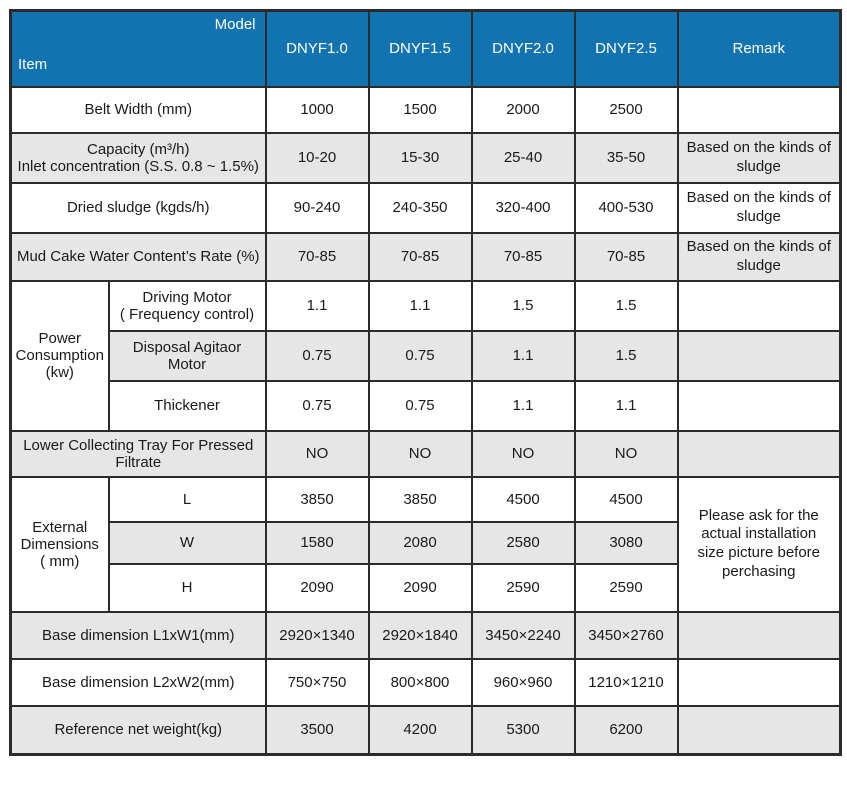 The width and height of the screenshot is (847, 789). I want to click on row-sublabel: H, so click(187, 587).